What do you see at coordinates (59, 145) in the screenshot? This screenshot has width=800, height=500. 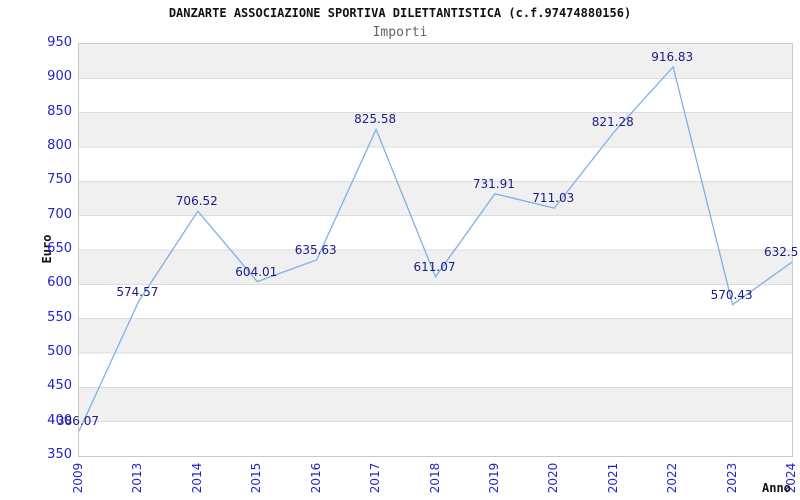 I see `y-tick-label: 800` at bounding box center [59, 145].